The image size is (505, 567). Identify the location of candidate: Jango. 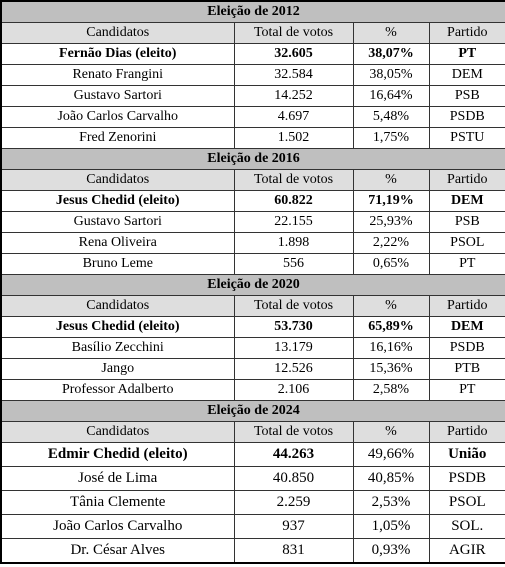
(117, 369).